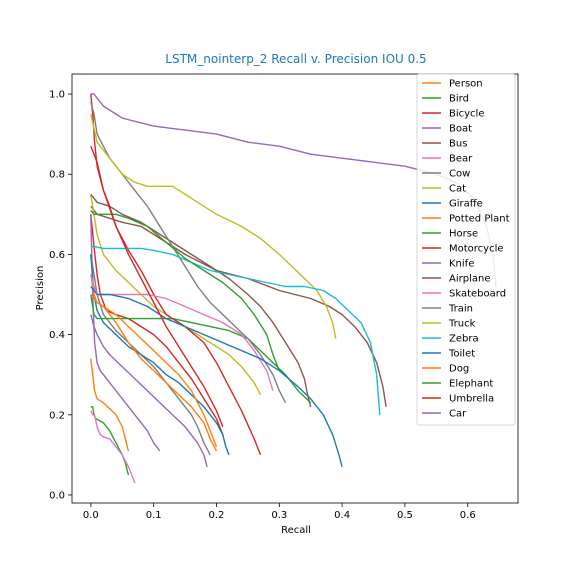 The image size is (576, 580). I want to click on legend-entry-potted-plant: Potted Plant, so click(479, 219).